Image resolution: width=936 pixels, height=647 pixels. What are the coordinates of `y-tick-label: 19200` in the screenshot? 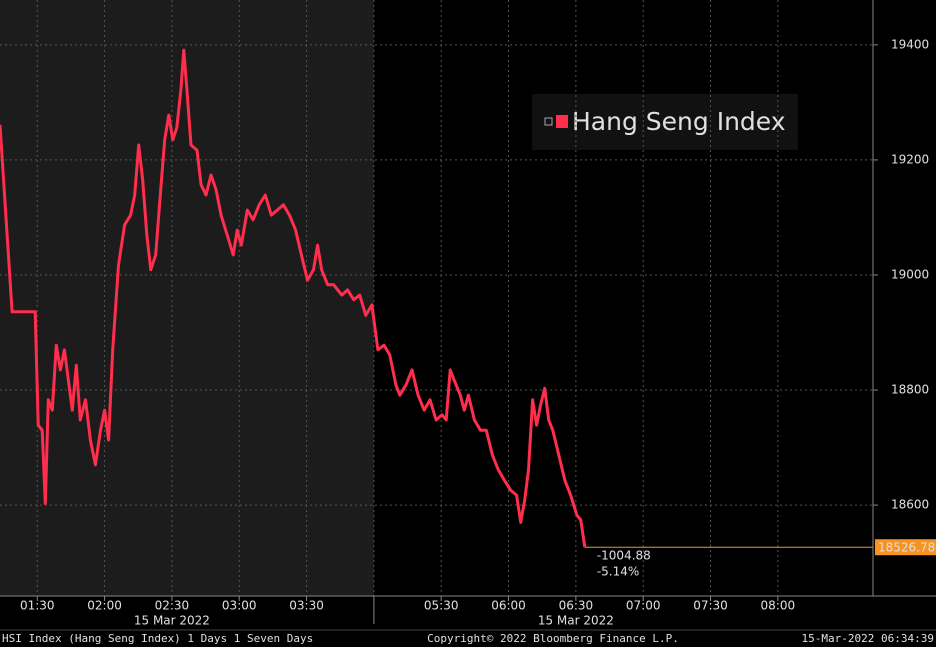 It's located at (910, 159).